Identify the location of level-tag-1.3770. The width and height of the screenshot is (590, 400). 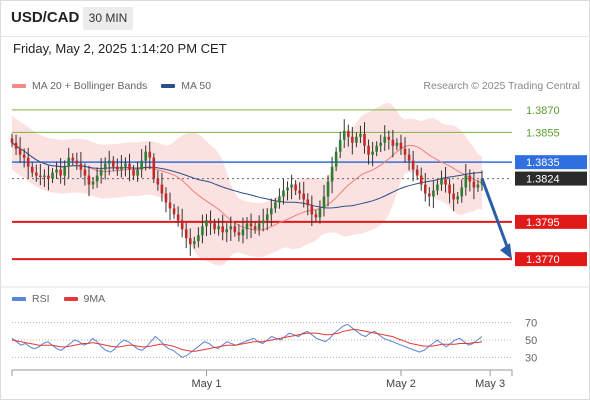
(551, 259).